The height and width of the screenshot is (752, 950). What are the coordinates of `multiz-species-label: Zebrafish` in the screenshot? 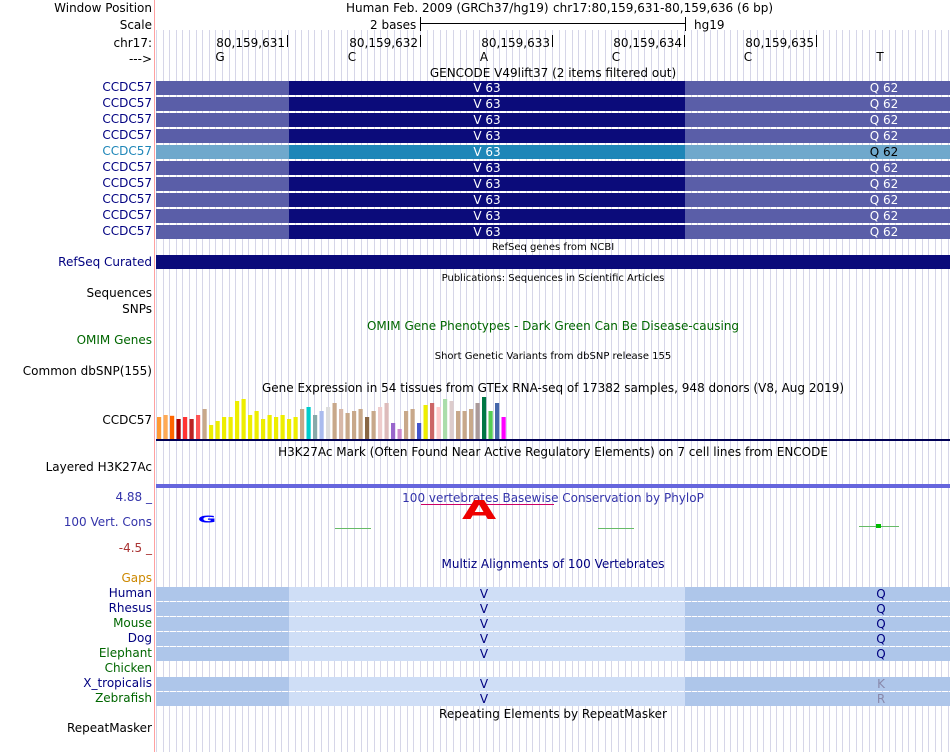 It's located at (123, 698).